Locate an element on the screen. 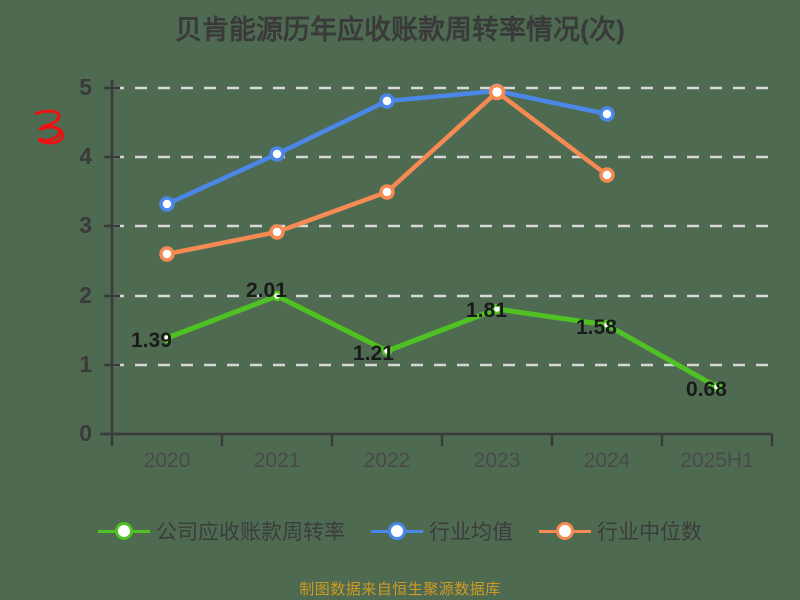  chart-title: 贝肯能源历年应收账款周转率情况(次) is located at coordinates (400, 30).